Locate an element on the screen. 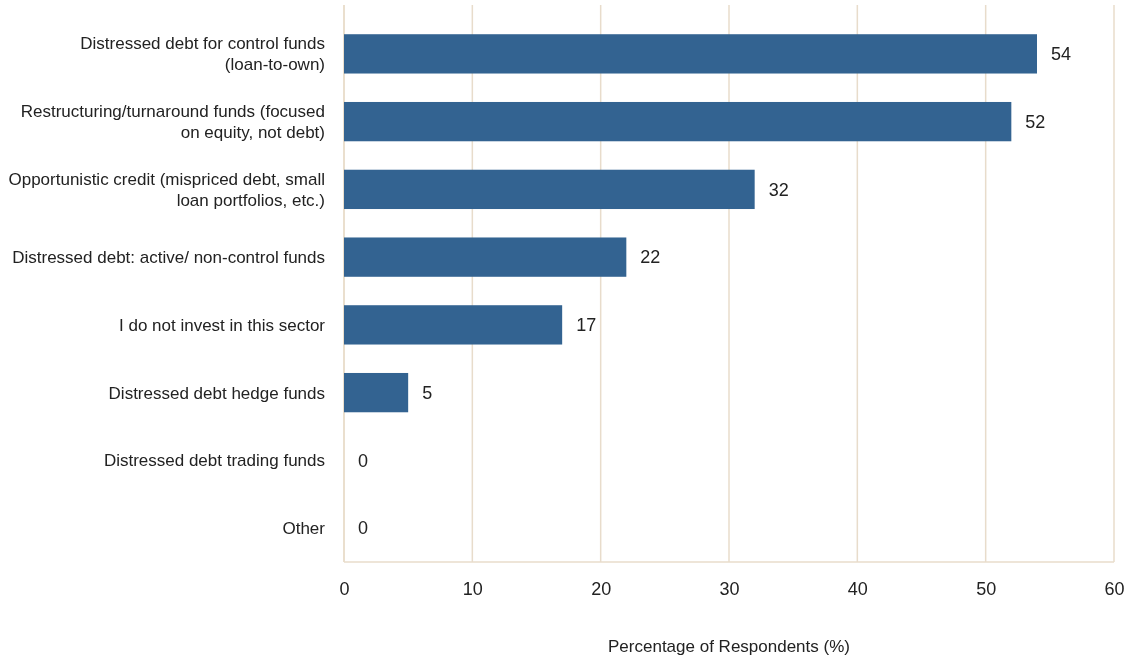 Image resolution: width=1147 pixels, height=662 pixels. data-label: 52 is located at coordinates (1035, 121).